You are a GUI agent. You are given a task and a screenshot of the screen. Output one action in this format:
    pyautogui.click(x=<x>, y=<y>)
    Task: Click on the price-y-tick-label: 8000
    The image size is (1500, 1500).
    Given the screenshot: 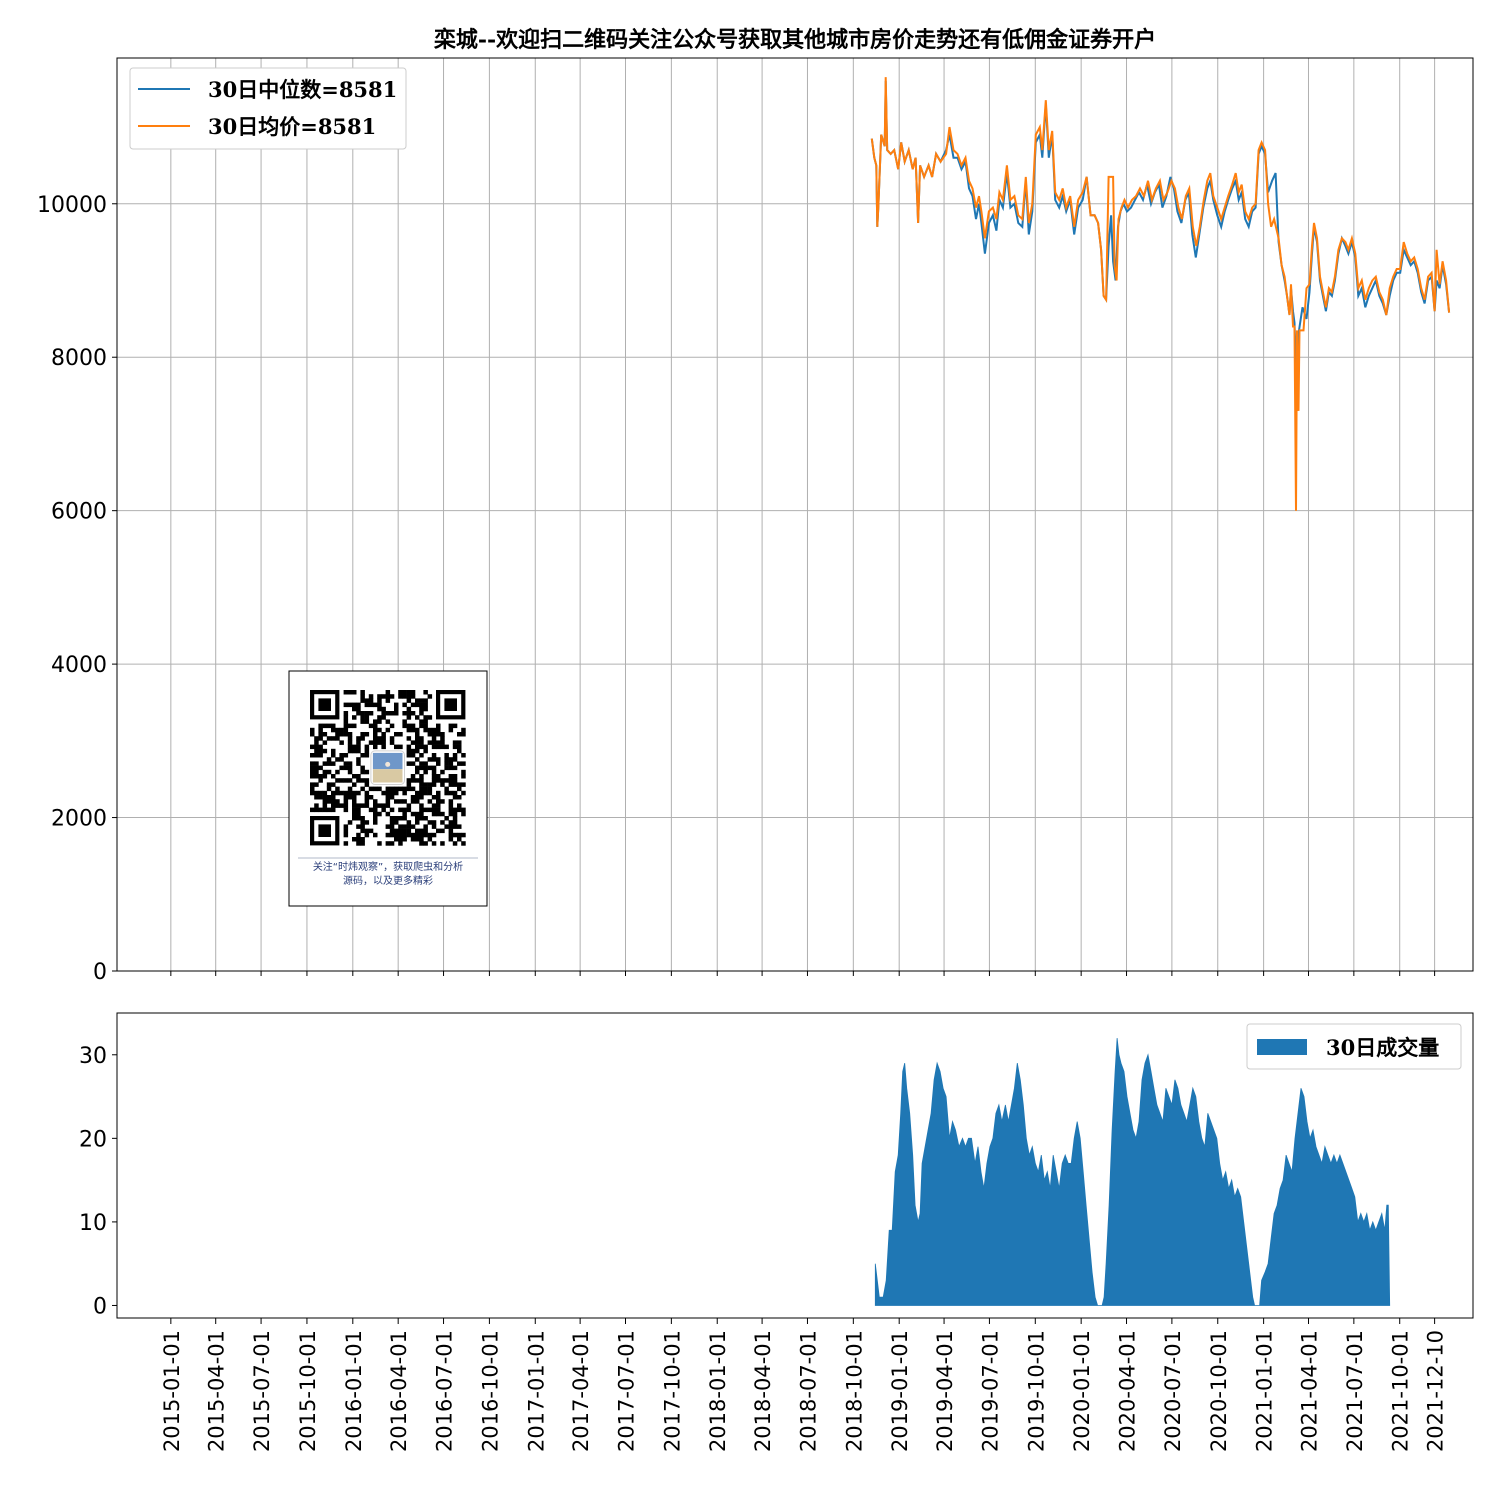 What is the action you would take?
    pyautogui.click(x=79, y=358)
    